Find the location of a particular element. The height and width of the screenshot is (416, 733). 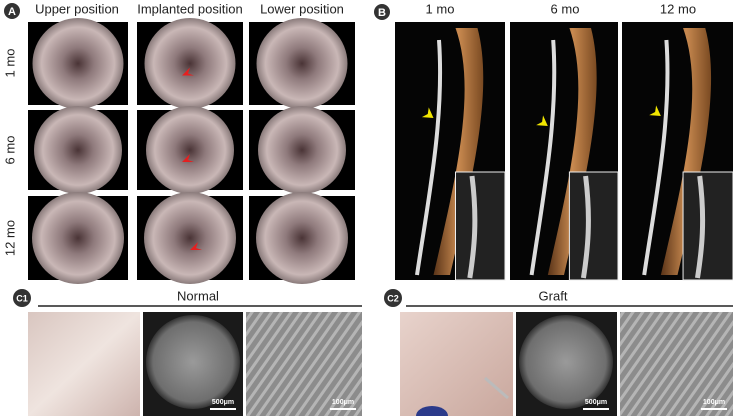

row-label: 1 mo is located at coordinates (9, 63).